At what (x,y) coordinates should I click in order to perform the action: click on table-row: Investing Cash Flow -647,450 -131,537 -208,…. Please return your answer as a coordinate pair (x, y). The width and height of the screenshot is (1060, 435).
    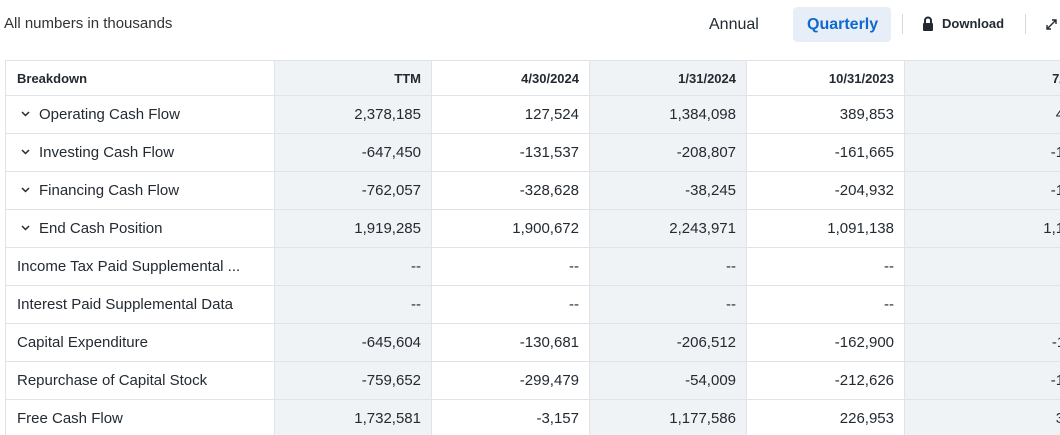
    Looking at the image, I should click on (532, 152).